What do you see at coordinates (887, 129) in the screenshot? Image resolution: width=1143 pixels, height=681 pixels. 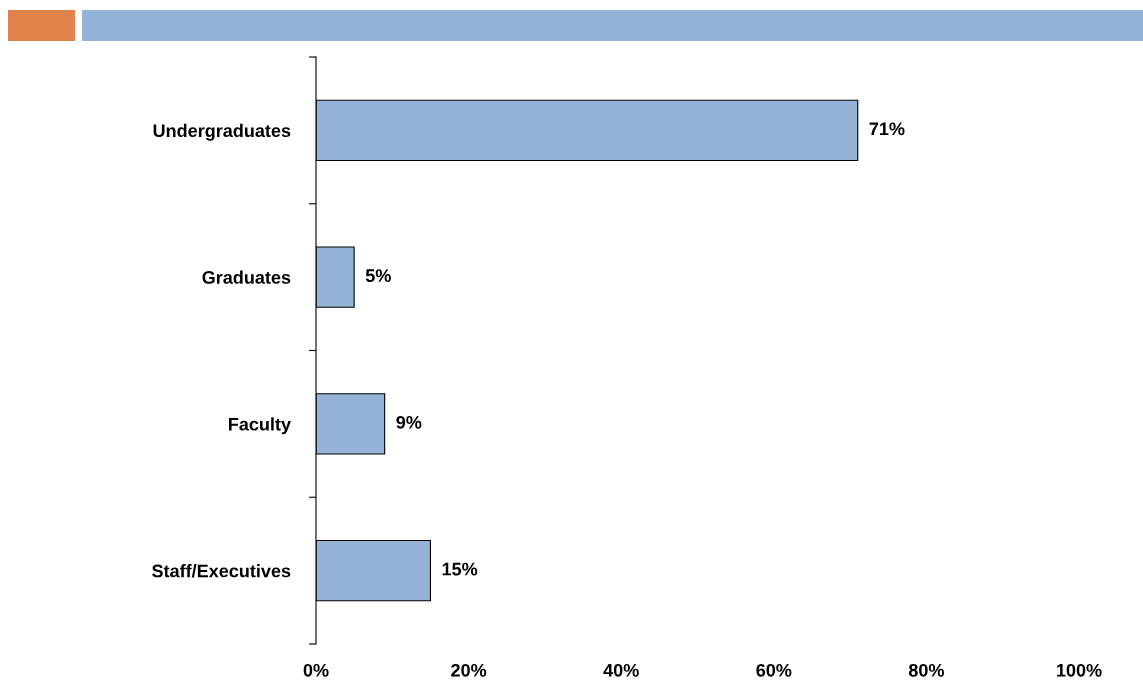 I see `data-label: 71%` at bounding box center [887, 129].